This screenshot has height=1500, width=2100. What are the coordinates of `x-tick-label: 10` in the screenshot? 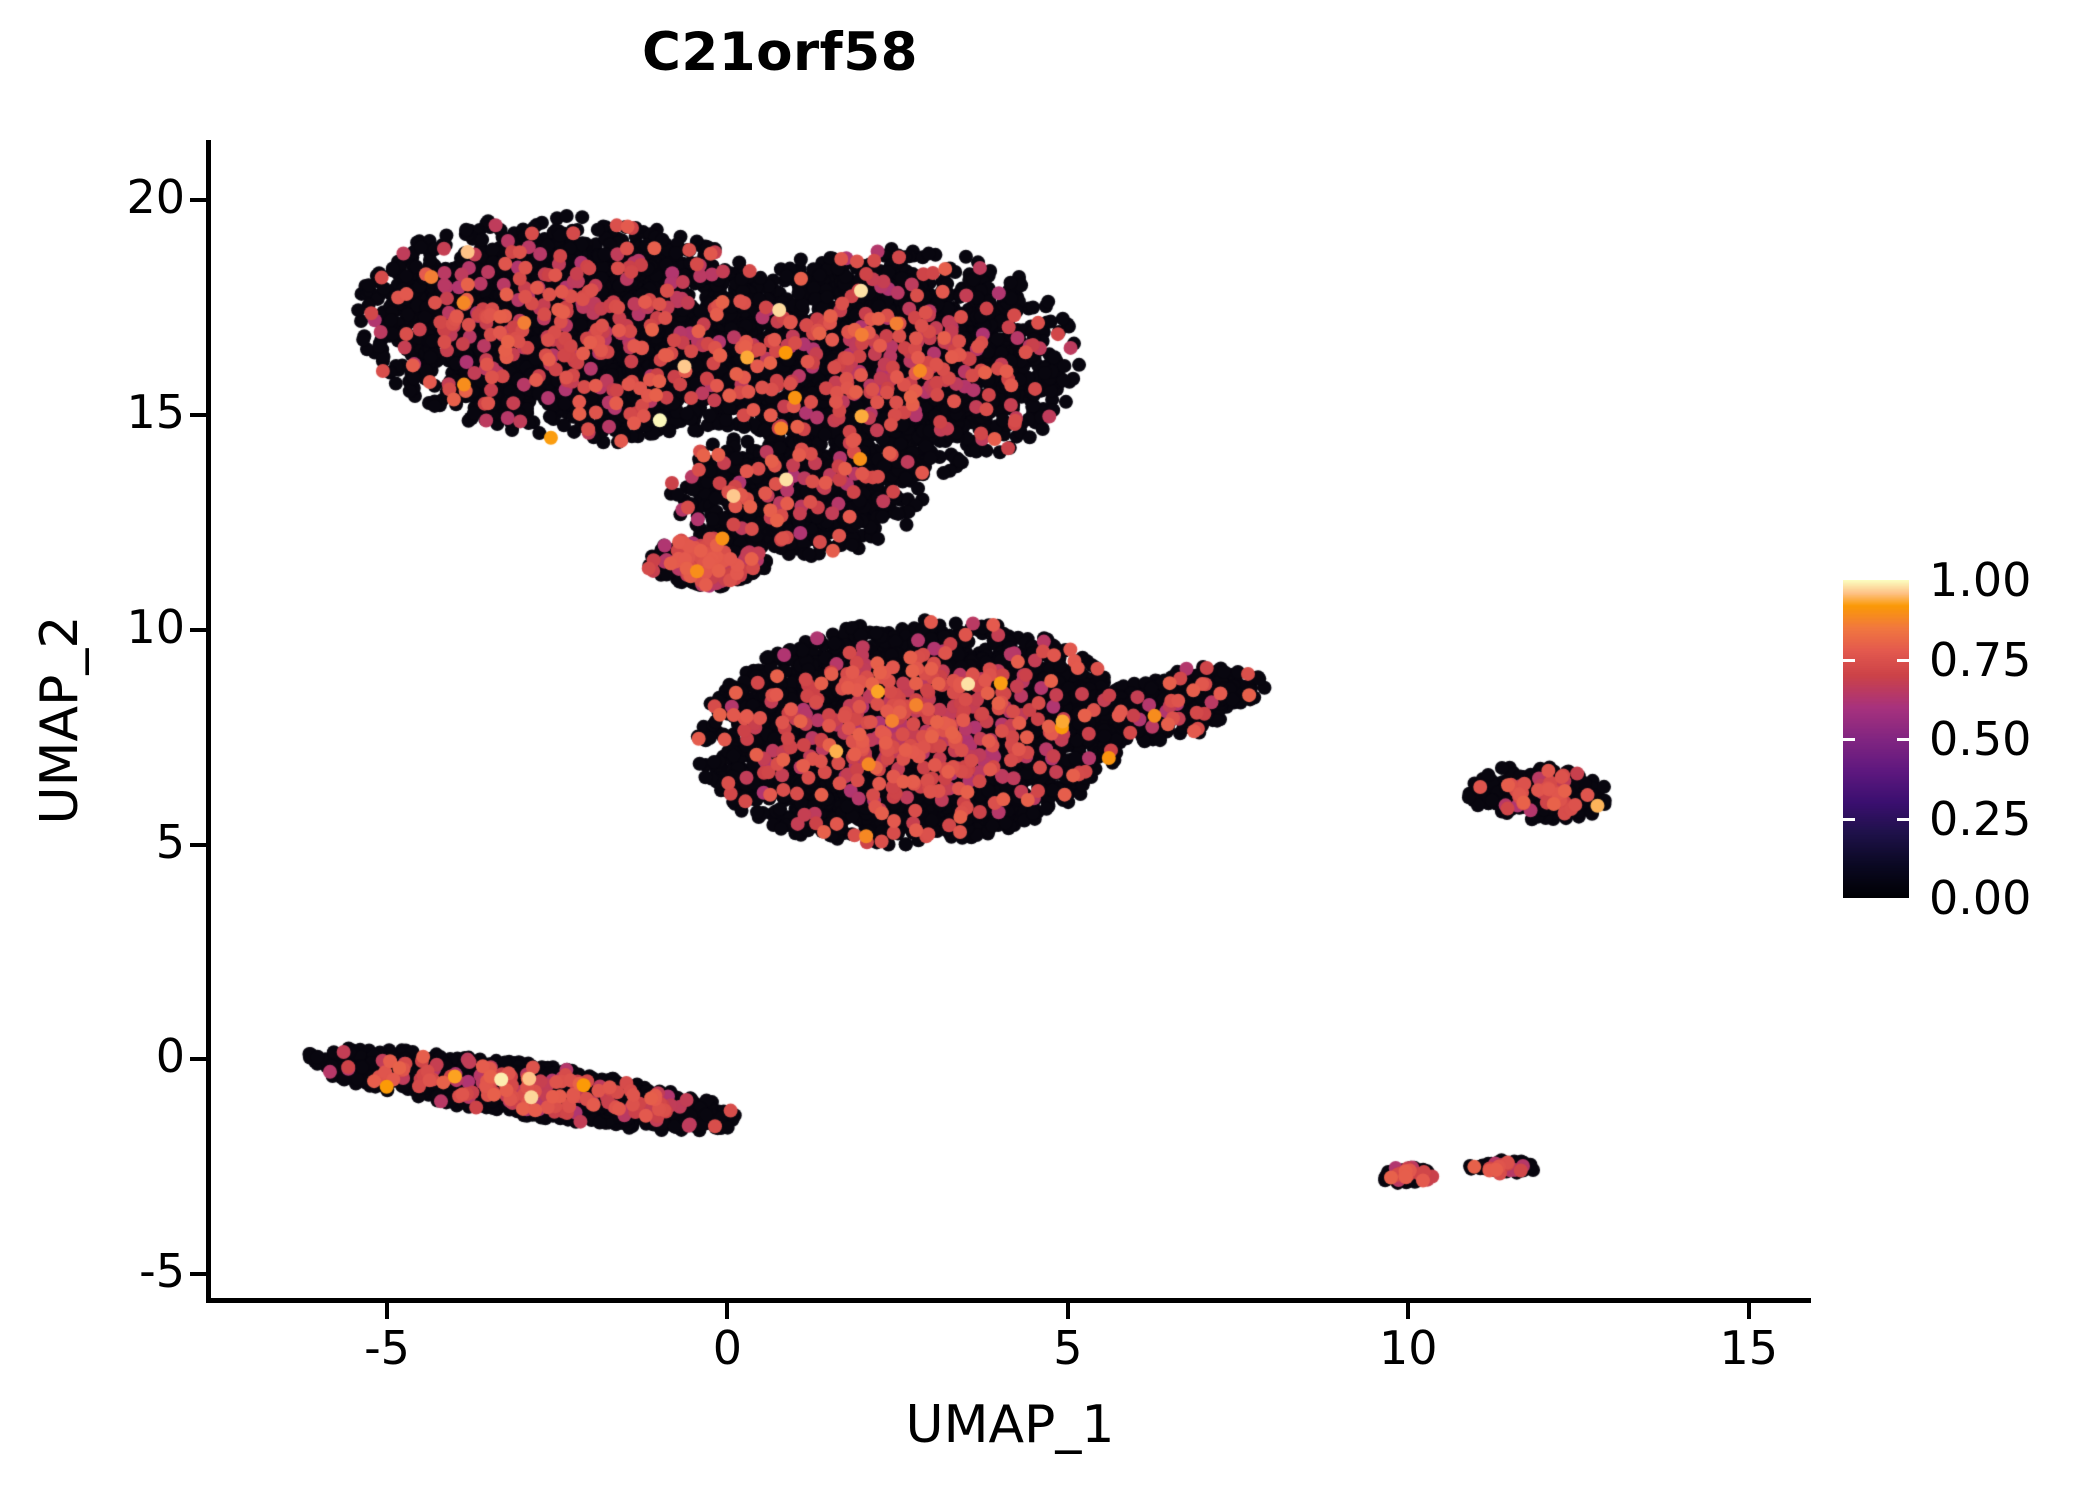 It's located at (1408, 1348).